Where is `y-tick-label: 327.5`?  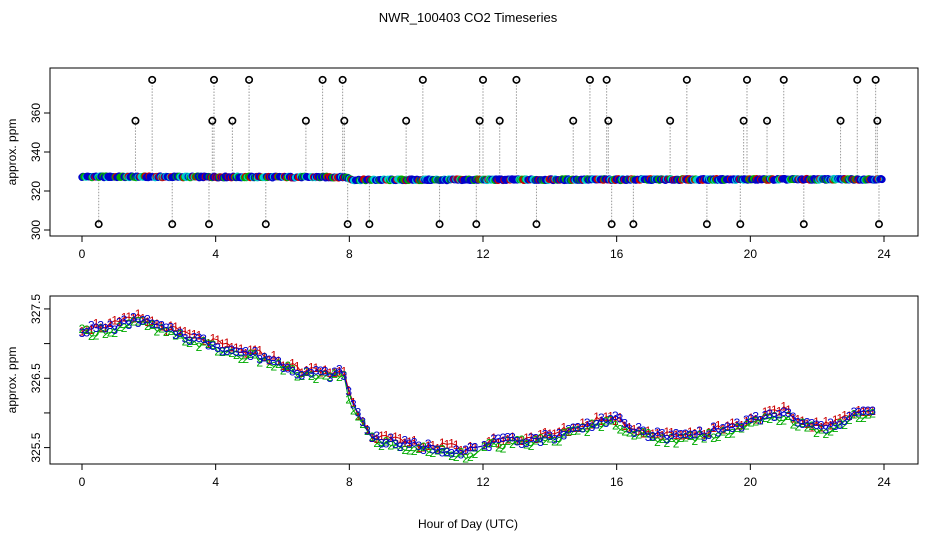
y-tick-label: 327.5 is located at coordinates (36, 309).